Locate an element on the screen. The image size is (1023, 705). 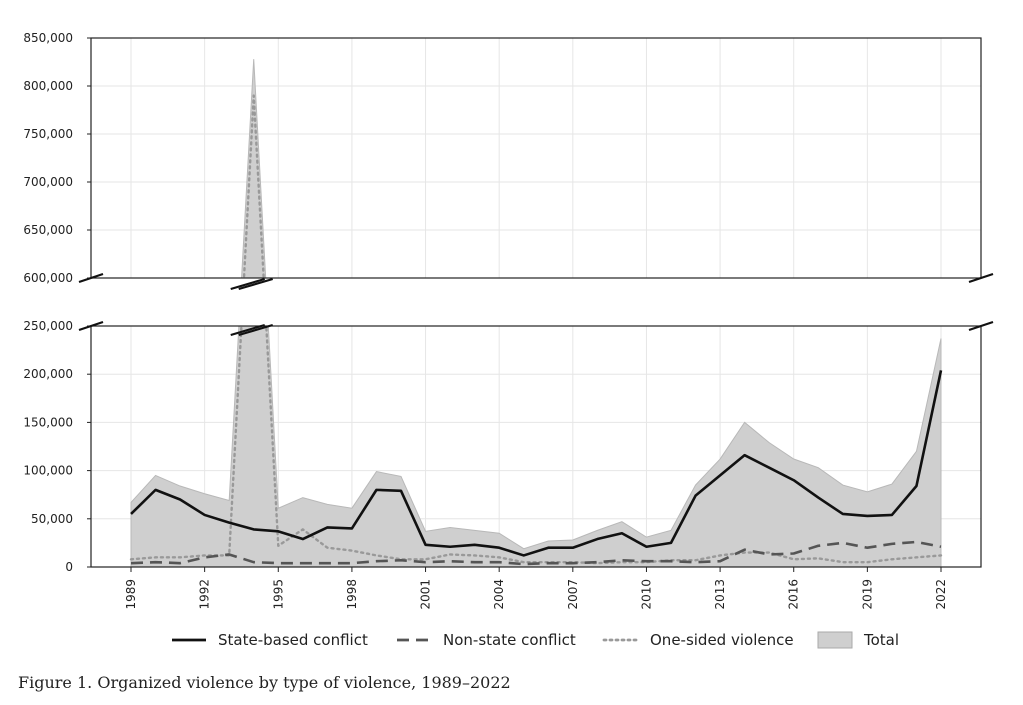
x-tick-label: 2004 is located at coordinates (499, 594).